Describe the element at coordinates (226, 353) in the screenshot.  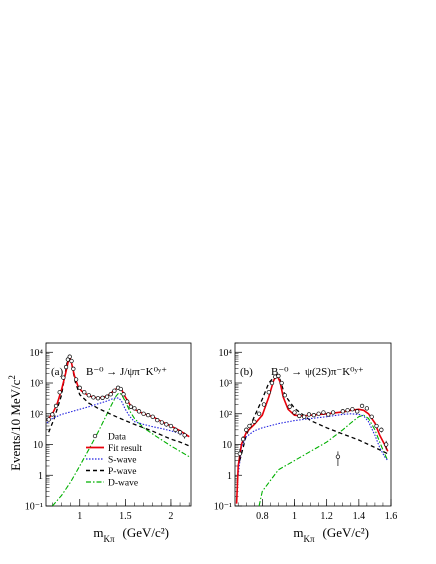
I see `y-tick-label: 10⁴` at that location.